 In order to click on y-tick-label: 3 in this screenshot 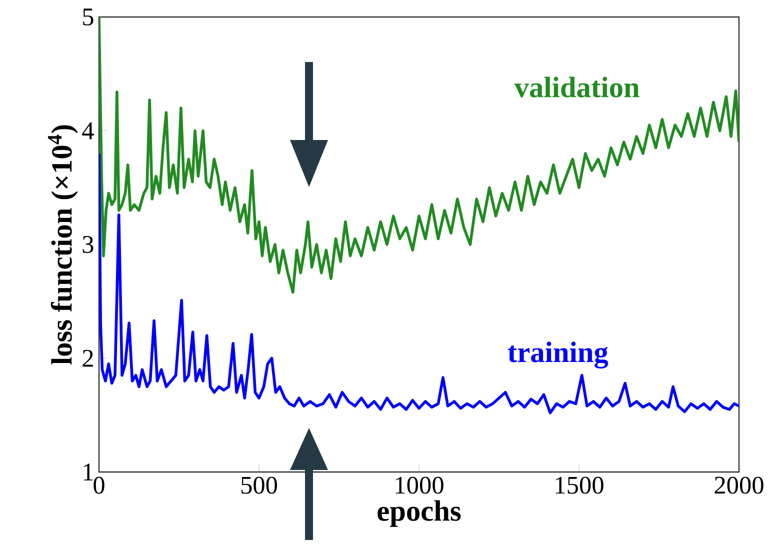, I will do `click(88, 245)`.